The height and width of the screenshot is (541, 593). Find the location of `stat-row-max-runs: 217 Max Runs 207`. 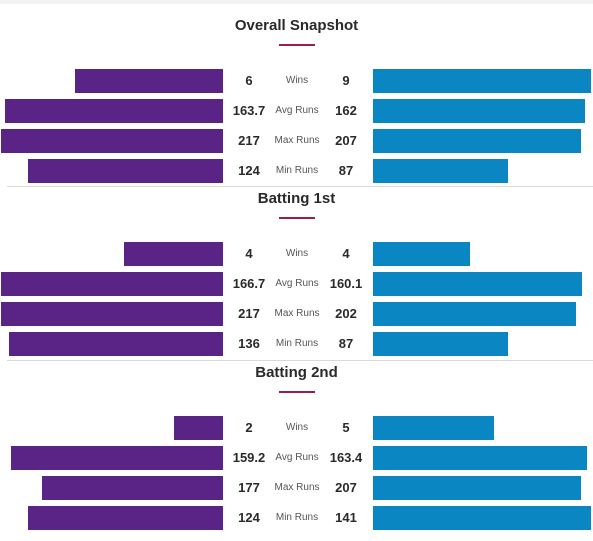

stat-row-max-runs: 217 Max Runs 207 is located at coordinates (296, 141).